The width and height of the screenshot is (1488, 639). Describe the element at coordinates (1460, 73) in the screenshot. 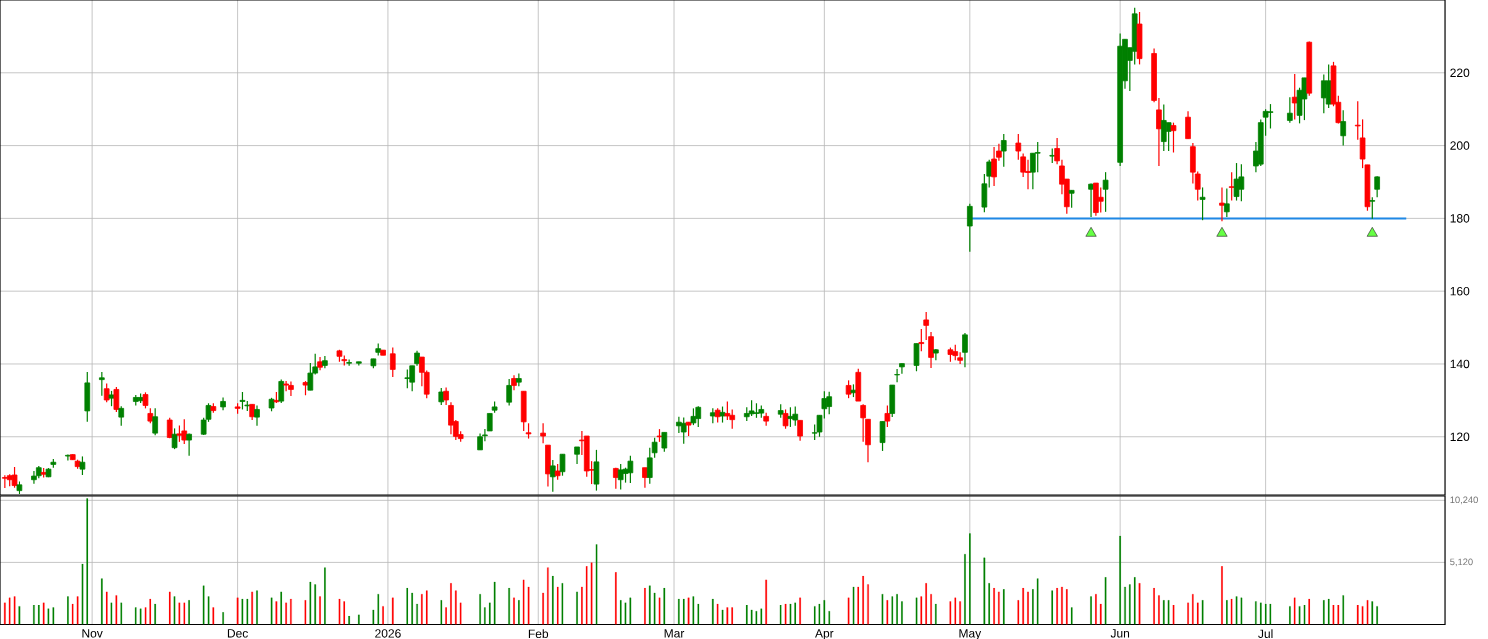

I see `y-tick-label: 220` at that location.